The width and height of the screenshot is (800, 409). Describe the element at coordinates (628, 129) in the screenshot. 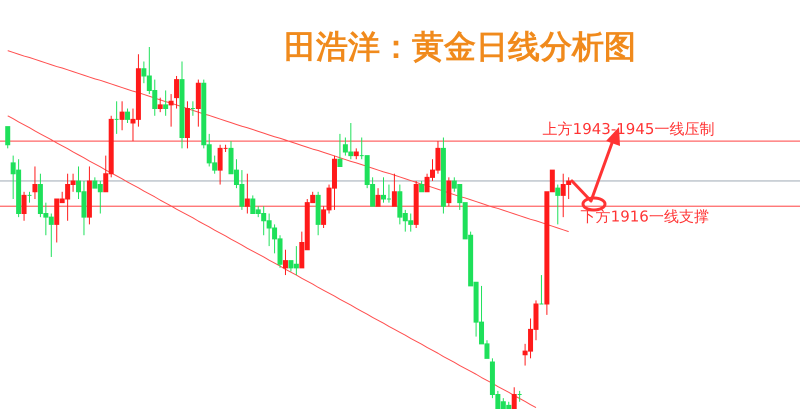

I see `ref-line-label: 上方1943-1945一线压制` at that location.